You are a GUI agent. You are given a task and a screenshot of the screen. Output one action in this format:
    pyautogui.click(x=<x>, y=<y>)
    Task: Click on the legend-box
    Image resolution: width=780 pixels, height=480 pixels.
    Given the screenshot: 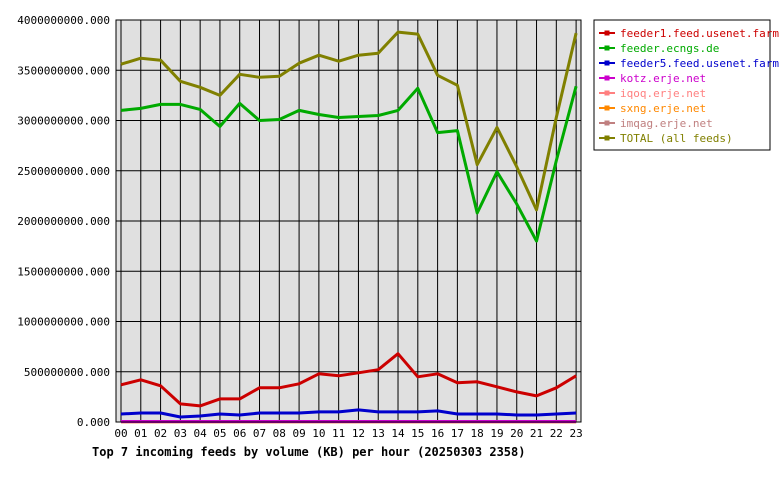 What is the action you would take?
    pyautogui.click(x=682, y=85)
    